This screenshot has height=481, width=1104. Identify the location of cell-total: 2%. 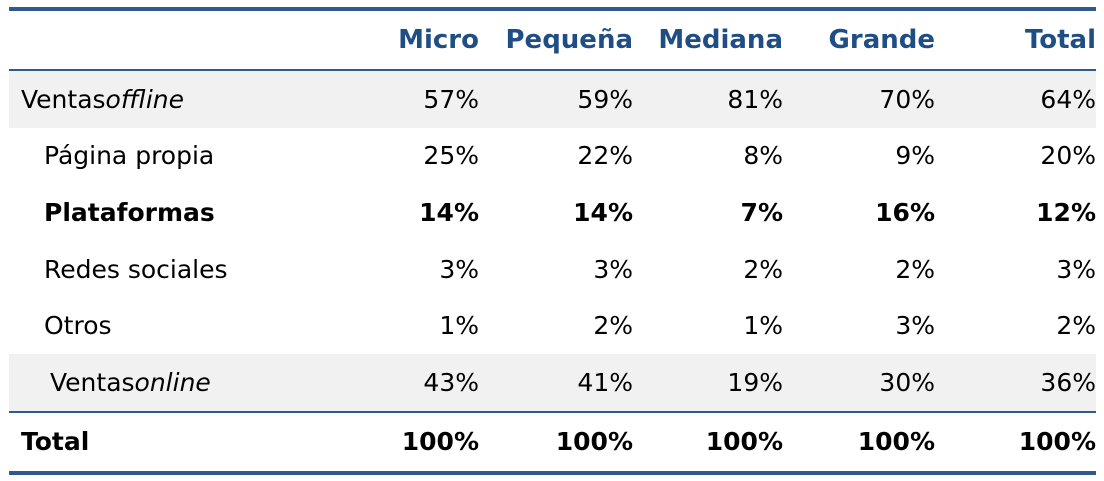
(1076, 326).